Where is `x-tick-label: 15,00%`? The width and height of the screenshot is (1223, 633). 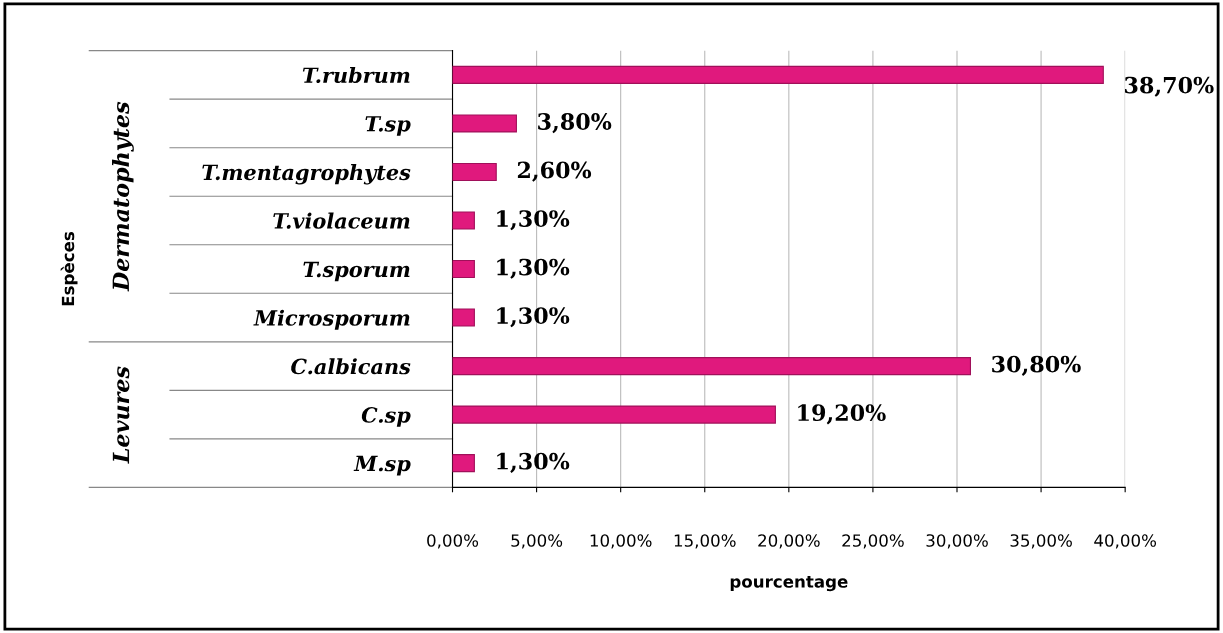
x-tick-label: 15,00% is located at coordinates (705, 541).